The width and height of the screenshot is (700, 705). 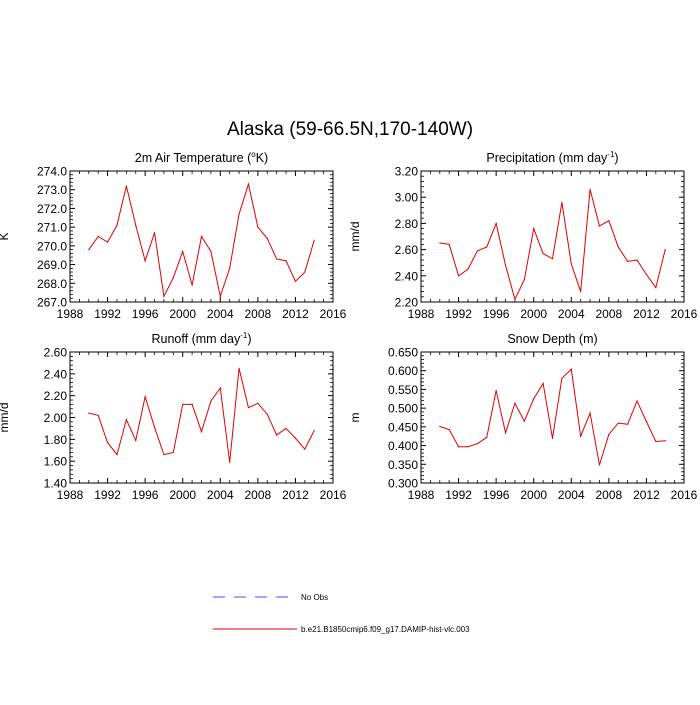 I want to click on plot-frame, so click(x=201, y=417).